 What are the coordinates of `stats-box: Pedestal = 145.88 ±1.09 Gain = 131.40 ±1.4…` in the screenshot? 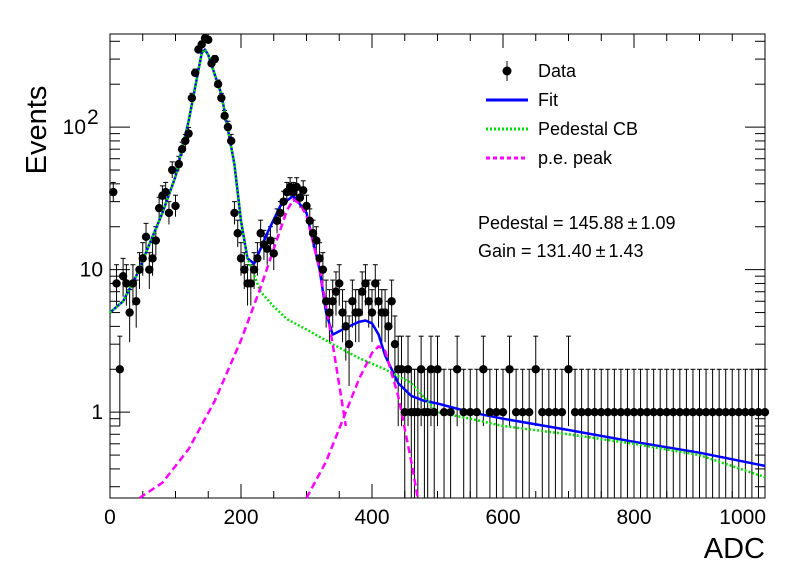 It's located at (577, 237).